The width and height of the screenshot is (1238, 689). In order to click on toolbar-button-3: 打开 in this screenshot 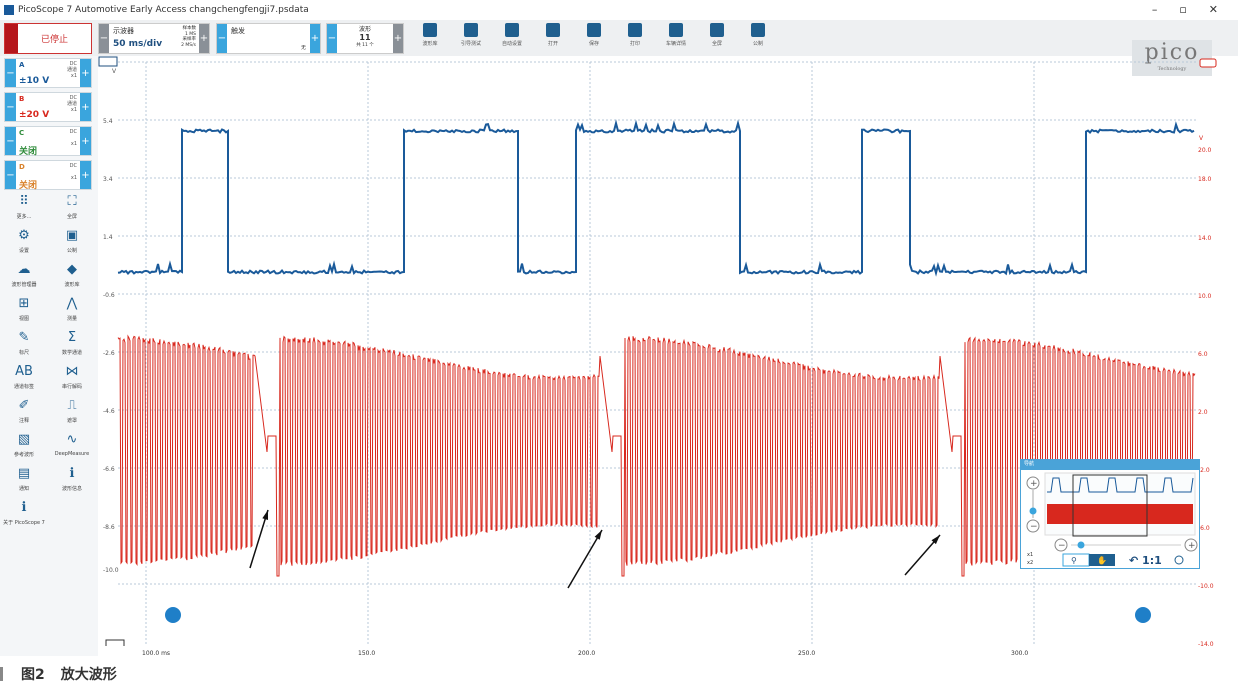, I will do `click(553, 35)`.